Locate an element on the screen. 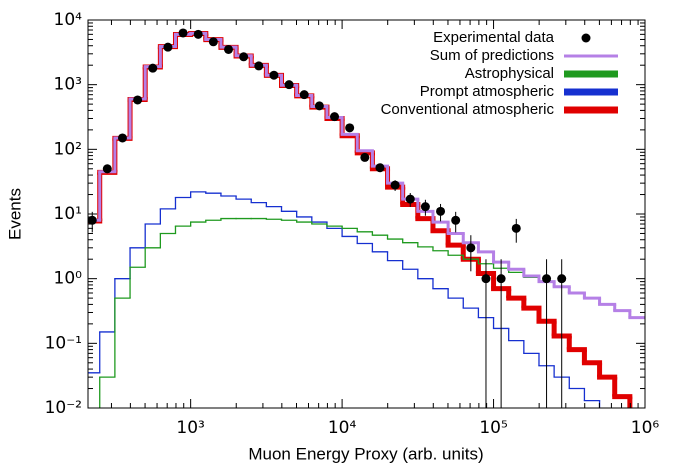 This screenshot has width=678, height=466. y-axis-label: Events is located at coordinates (14, 214).